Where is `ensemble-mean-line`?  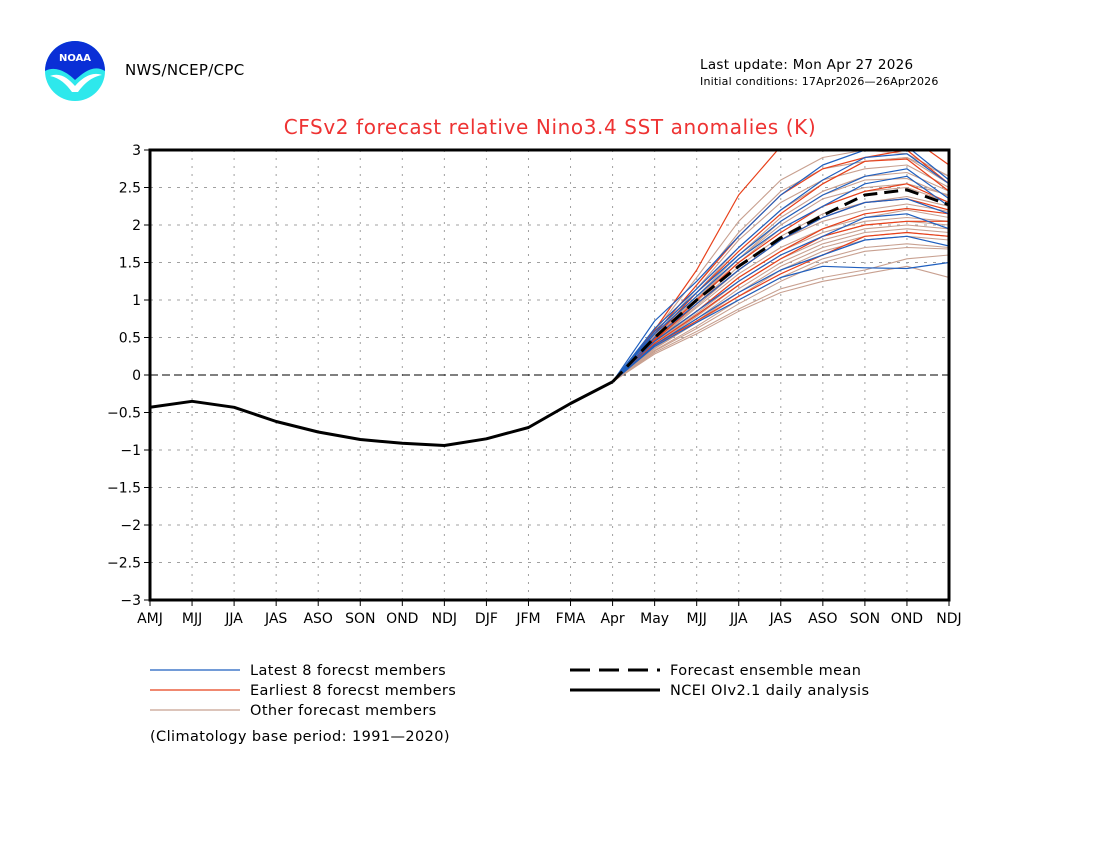
ensemble-mean-line is located at coordinates (780, 285).